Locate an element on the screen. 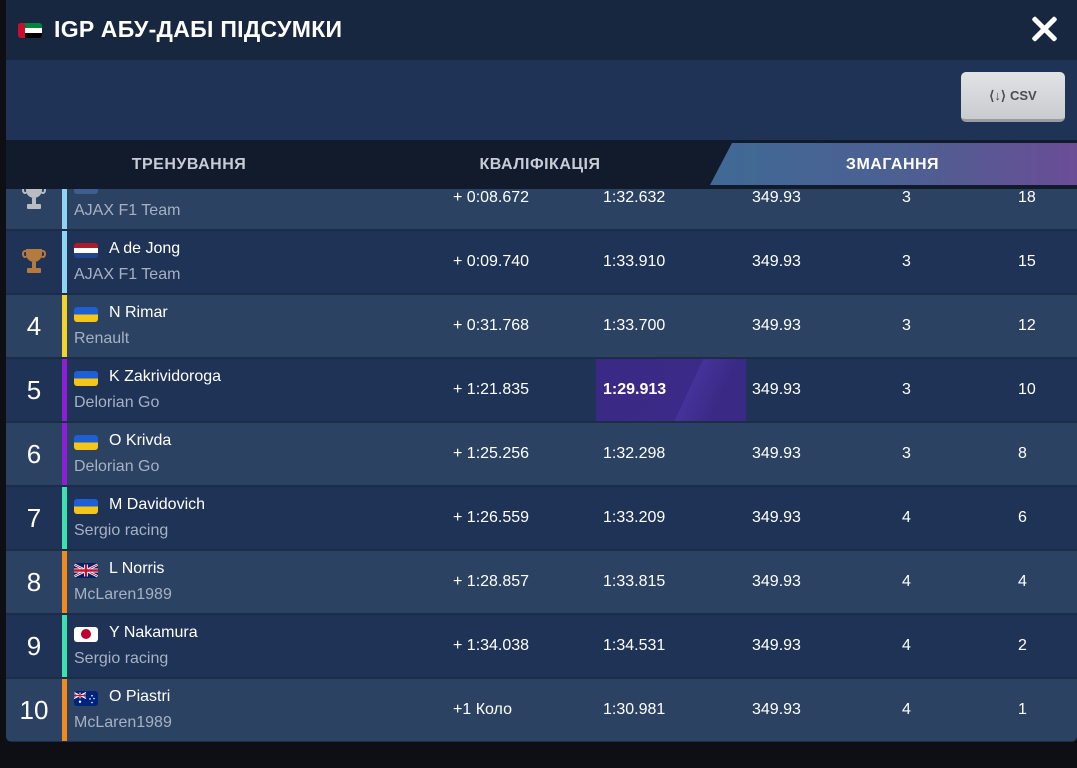 This screenshot has width=1077, height=768. driver-name: L Van der Zanden is located at coordinates (172, 191).